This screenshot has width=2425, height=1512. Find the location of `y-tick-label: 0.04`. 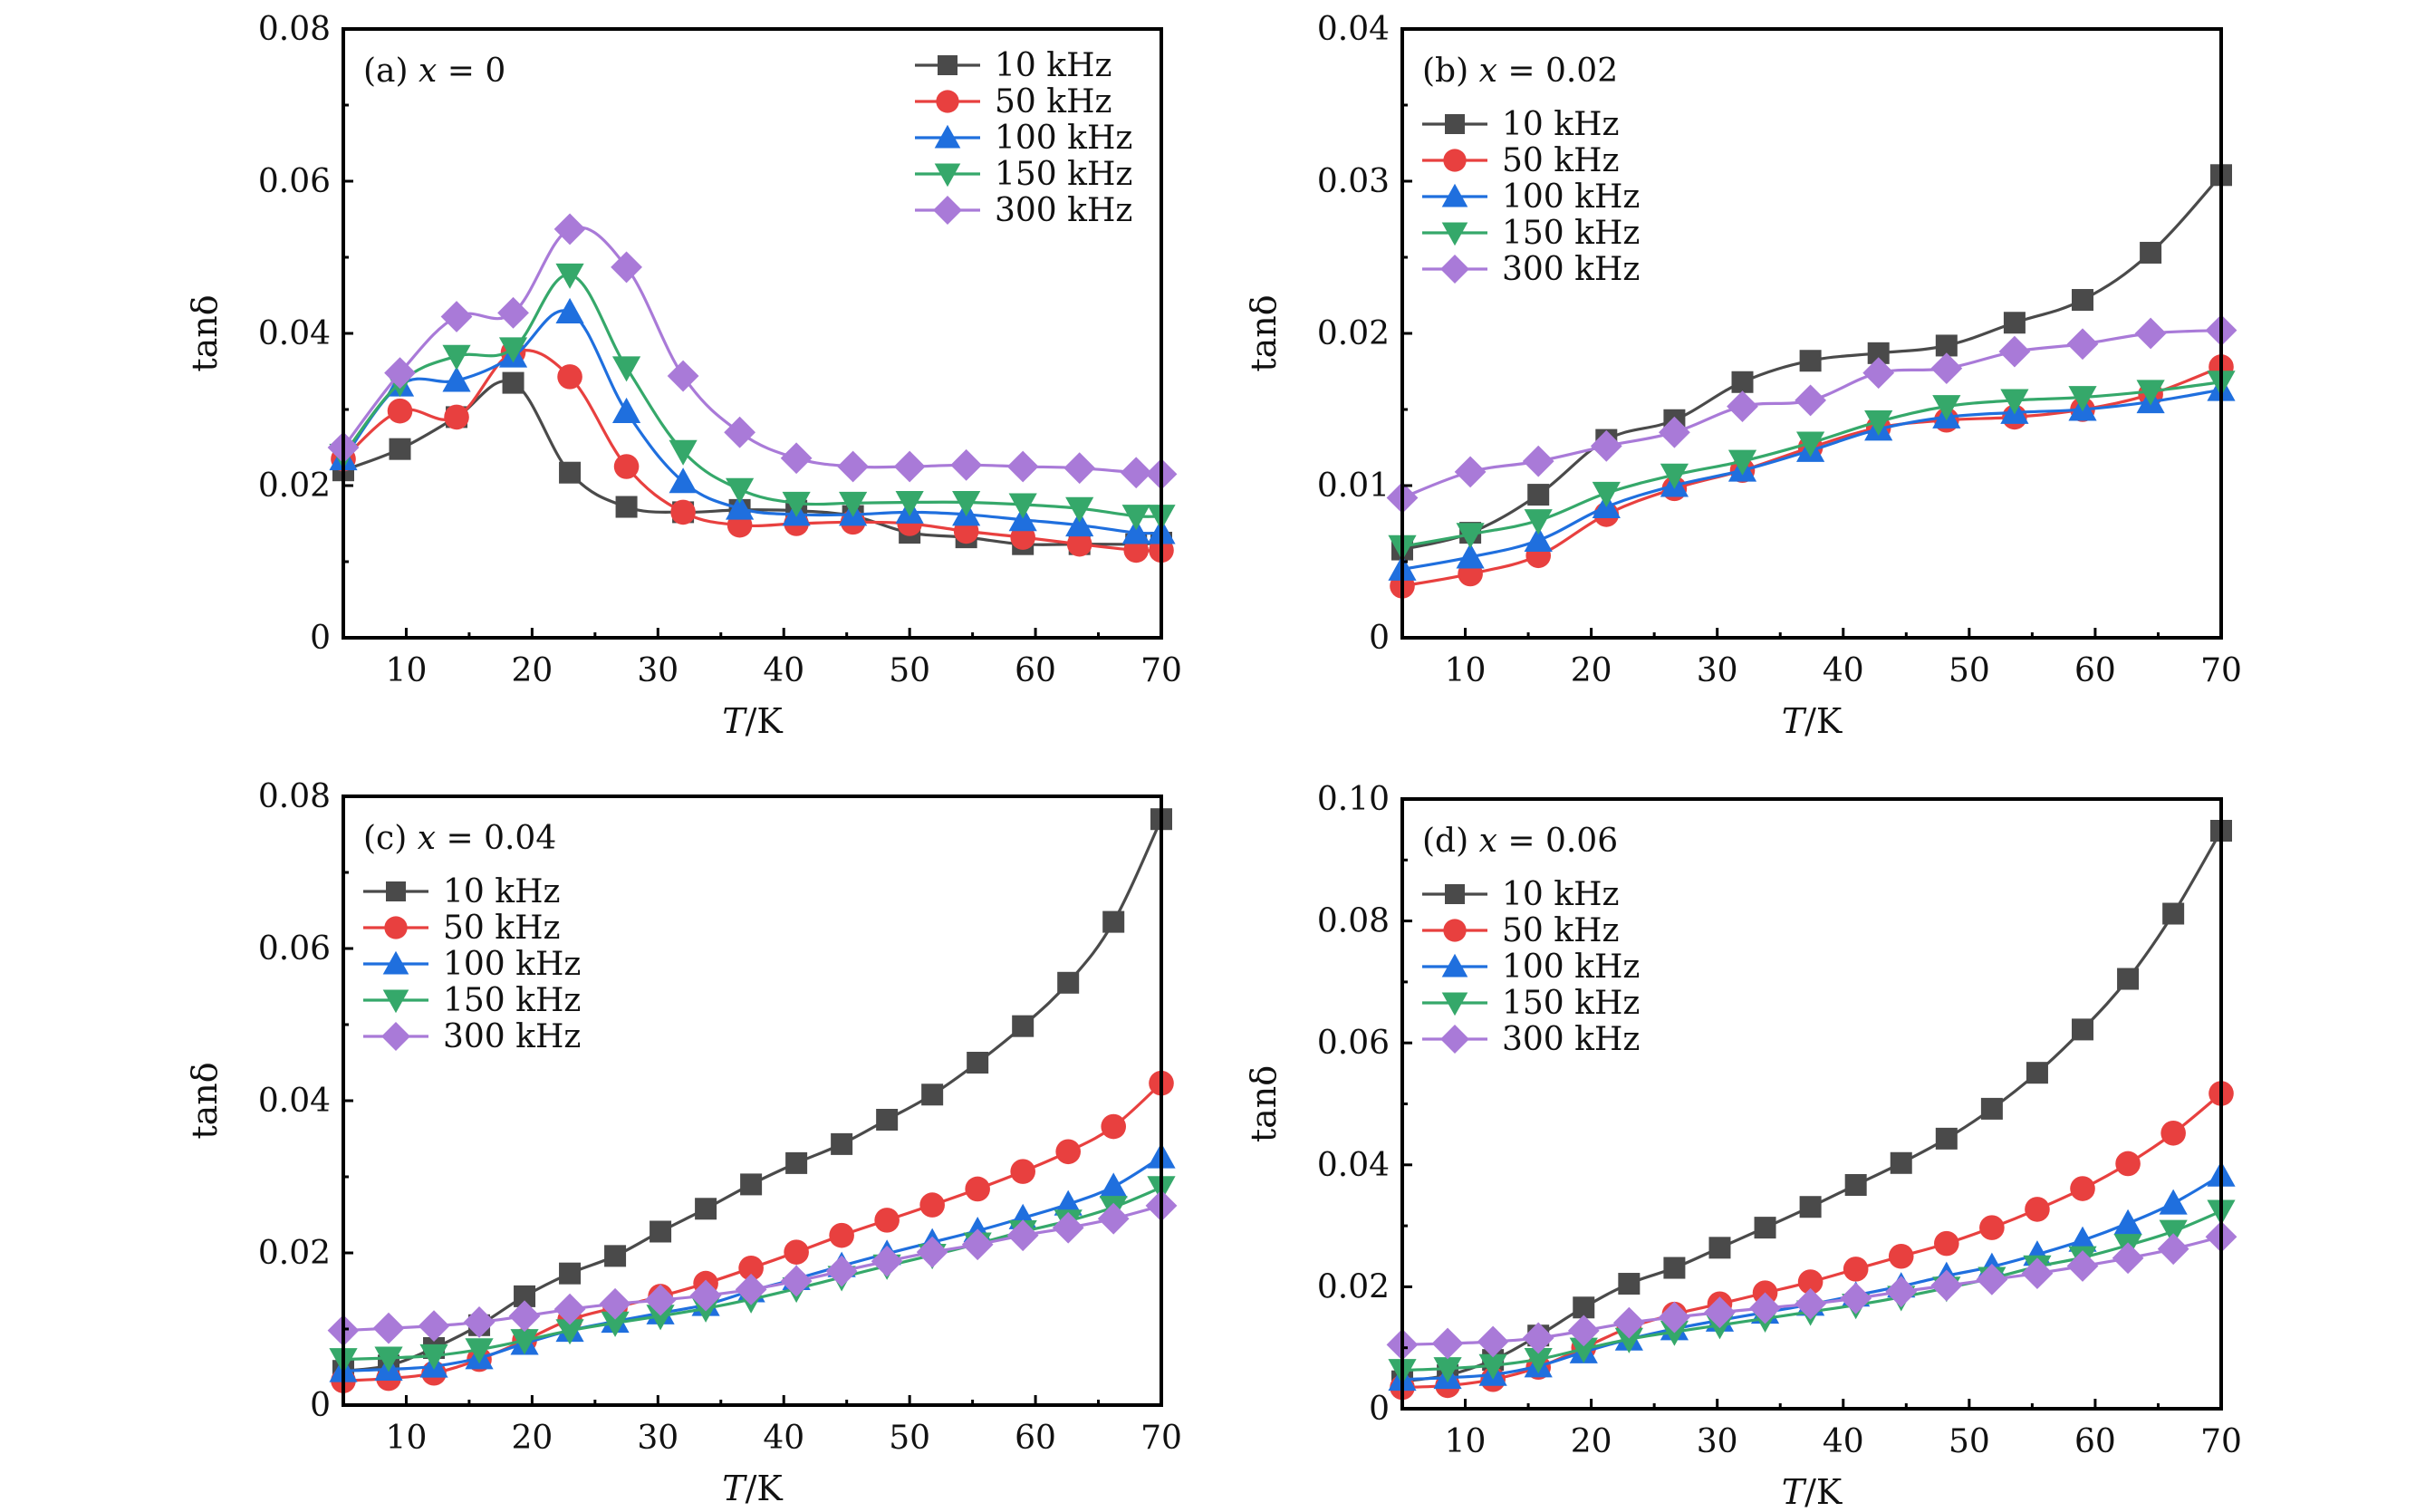

y-tick-label: 0.04 is located at coordinates (1353, 1165).